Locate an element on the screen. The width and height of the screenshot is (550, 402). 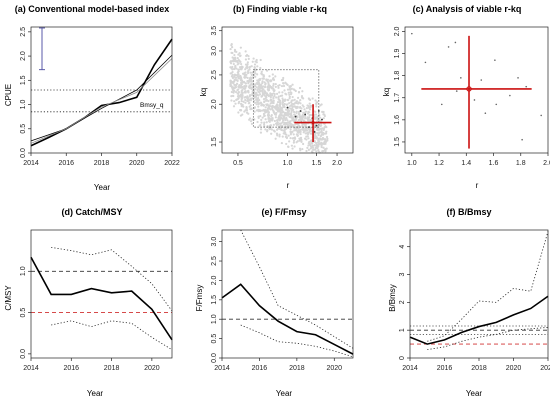
y-tick-label: 2.5 is located at coordinates (214, 75).